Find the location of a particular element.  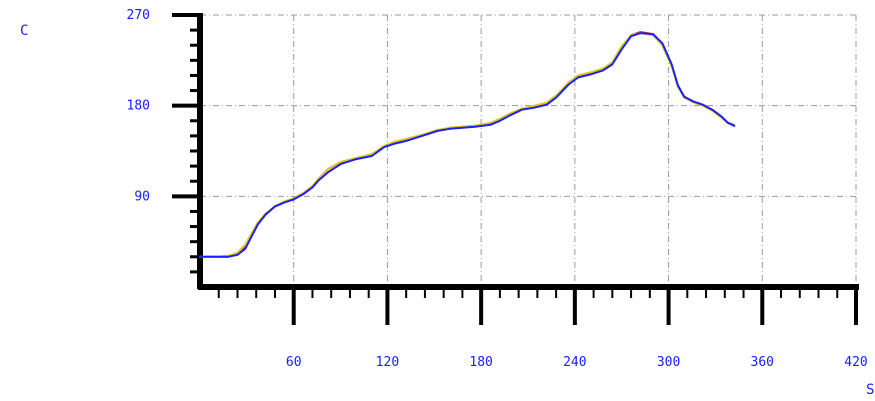

x-tick-label: 360 is located at coordinates (762, 362).